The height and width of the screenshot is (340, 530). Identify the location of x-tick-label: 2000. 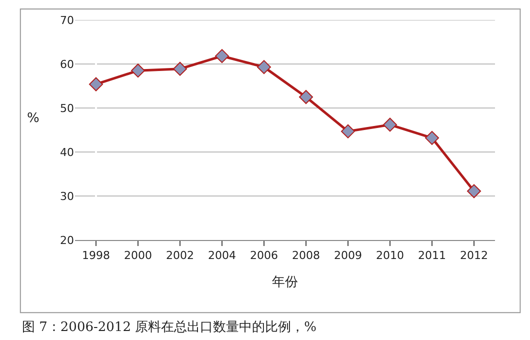
(138, 255).